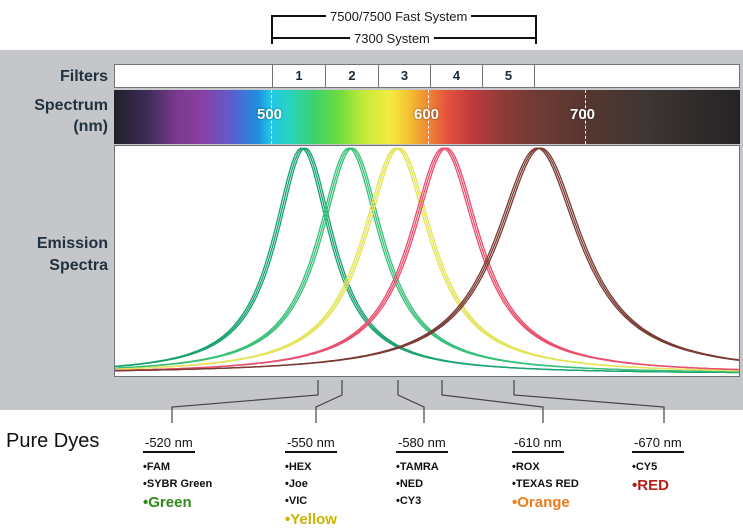 The width and height of the screenshot is (743, 530). What do you see at coordinates (78, 265) in the screenshot?
I see `emission-row-label-line2: Spectra` at bounding box center [78, 265].